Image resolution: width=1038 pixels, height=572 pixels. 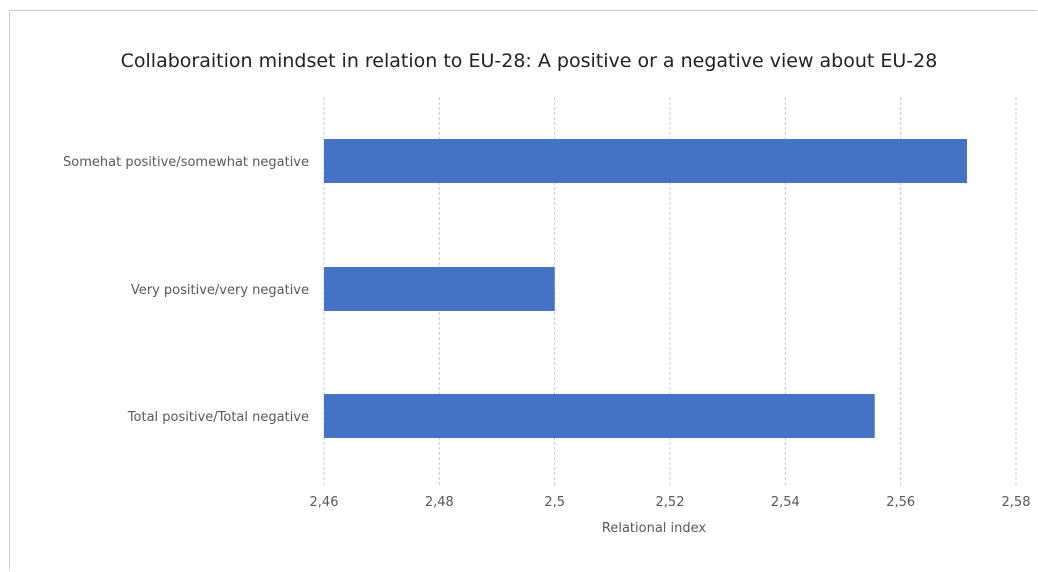 I want to click on x-tick-label: 2,56, so click(x=900, y=502).